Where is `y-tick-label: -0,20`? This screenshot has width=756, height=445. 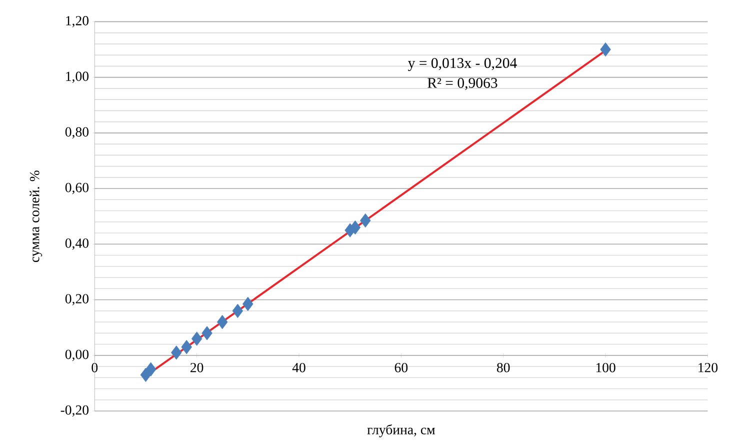 y-tick-label: -0,20 is located at coordinates (74, 411).